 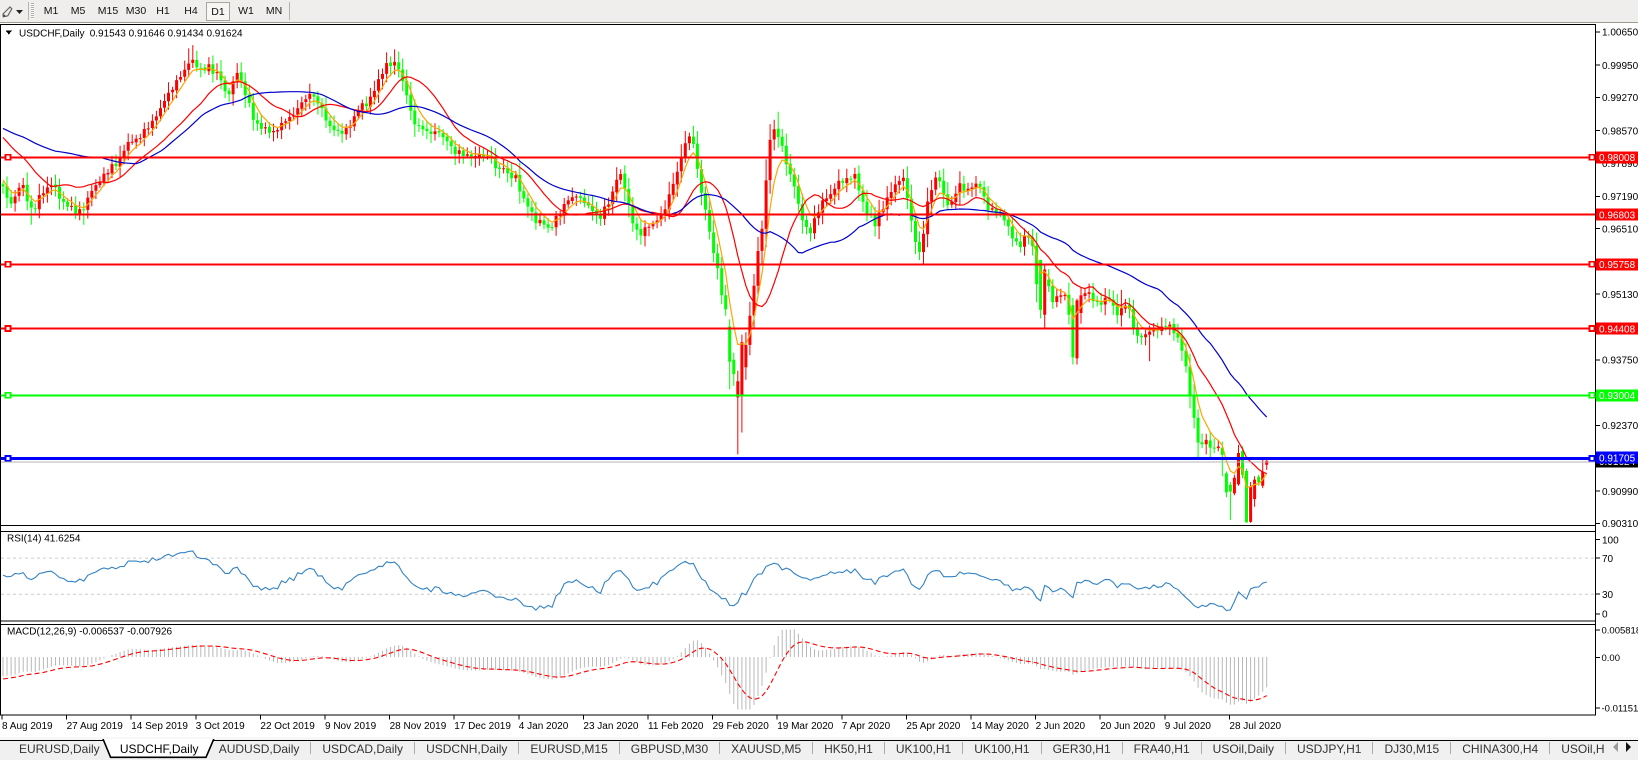 What do you see at coordinates (1620, 295) in the screenshot?
I see `svg-text: 0.95130` at bounding box center [1620, 295].